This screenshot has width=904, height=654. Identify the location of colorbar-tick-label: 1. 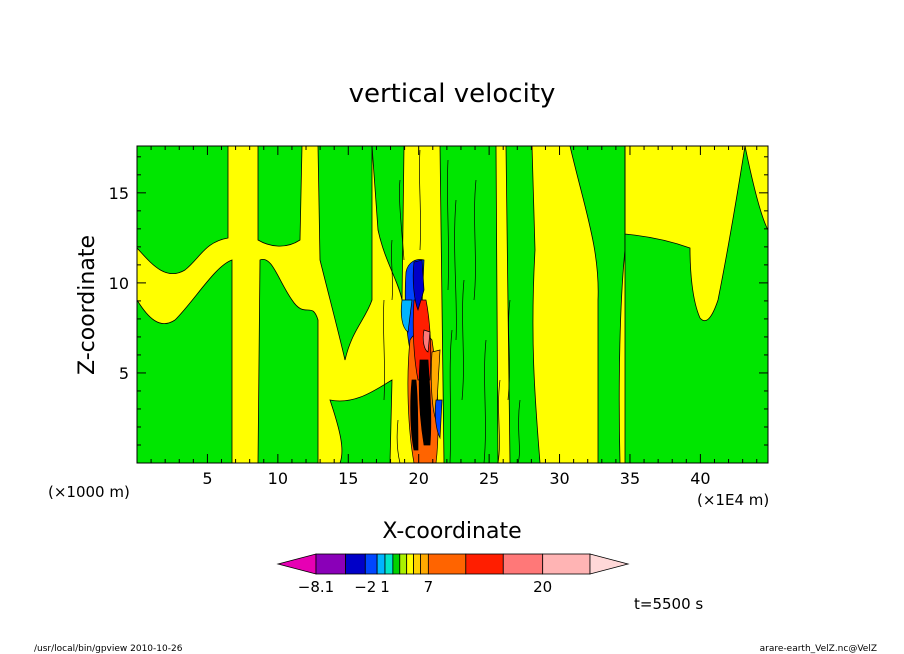
(385, 587).